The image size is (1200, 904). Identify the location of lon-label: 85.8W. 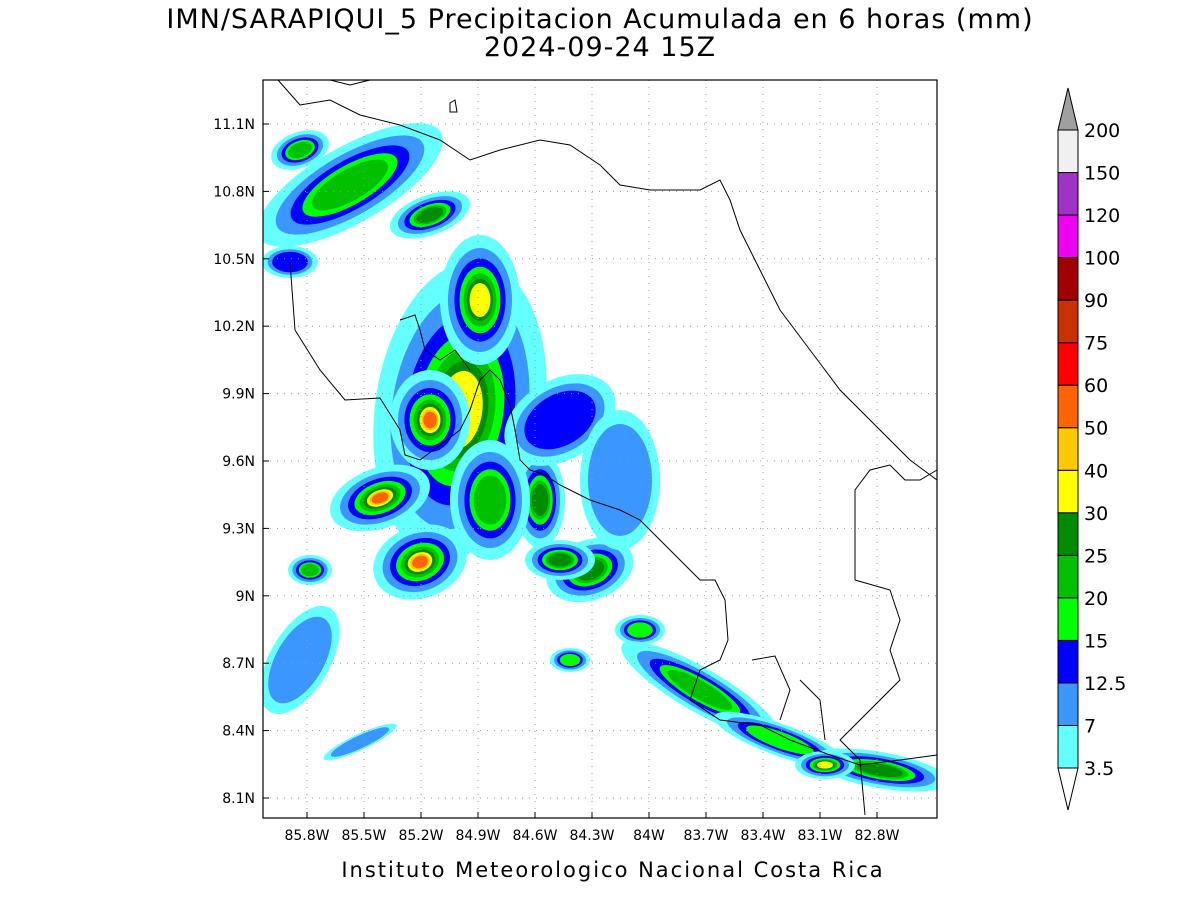
(306, 836).